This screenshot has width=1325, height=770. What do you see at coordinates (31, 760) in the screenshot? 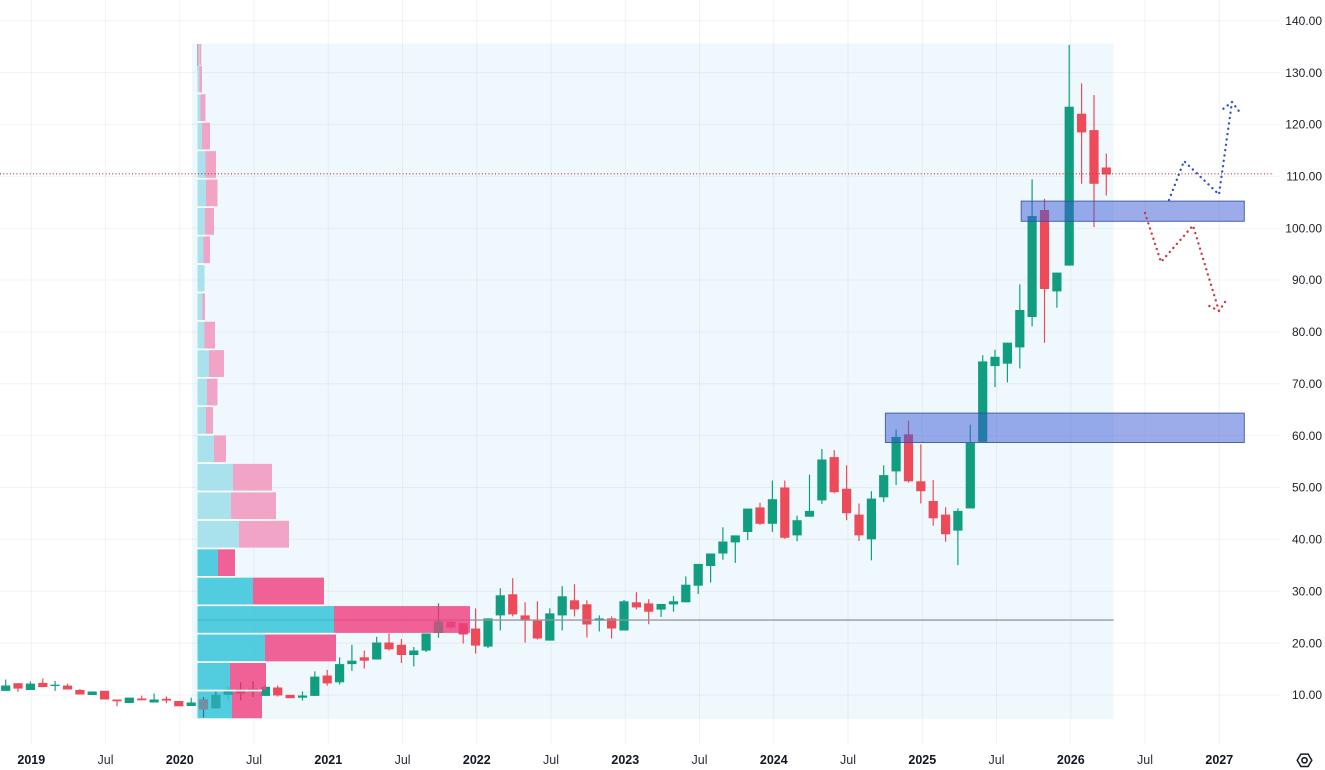
I see `svg-text: 2019` at bounding box center [31, 760].